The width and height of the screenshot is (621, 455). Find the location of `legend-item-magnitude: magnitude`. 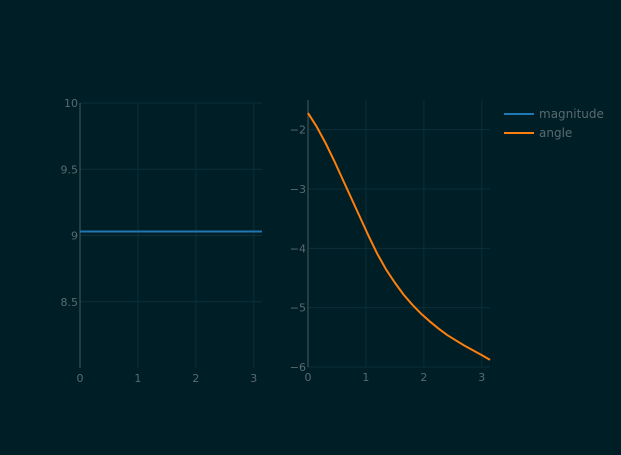

legend-item-magnitude: magnitude is located at coordinates (554, 114).